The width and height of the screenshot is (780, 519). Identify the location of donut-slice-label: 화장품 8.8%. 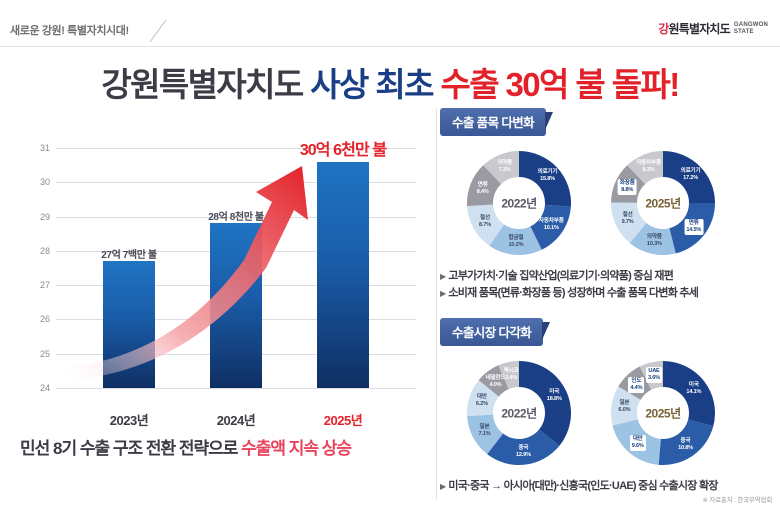
(627, 187).